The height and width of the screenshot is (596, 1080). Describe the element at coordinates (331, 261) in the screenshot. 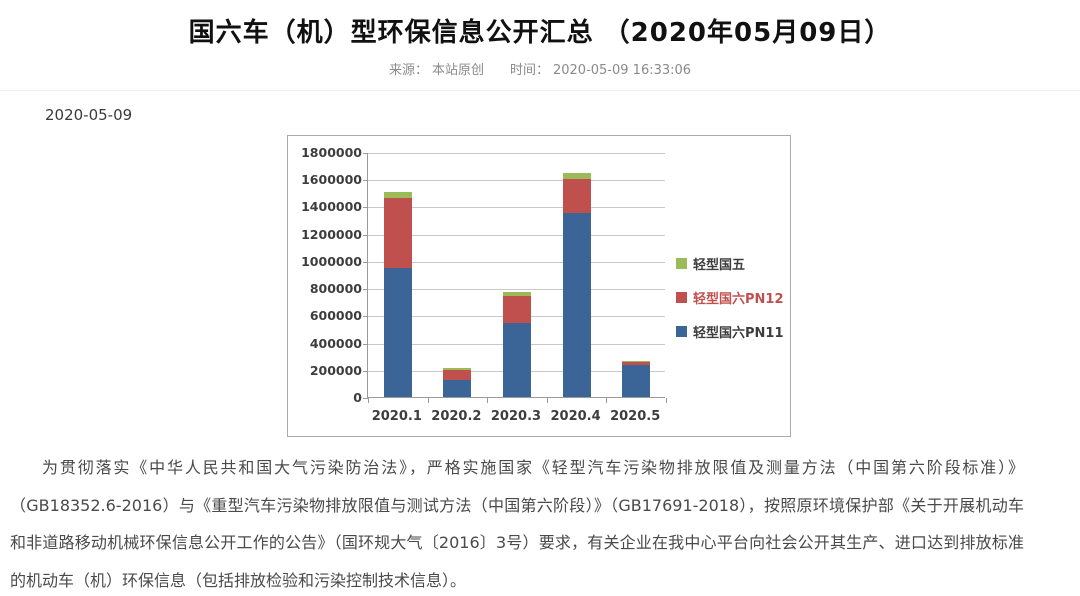

I see `y-axis-label: 1000000` at that location.